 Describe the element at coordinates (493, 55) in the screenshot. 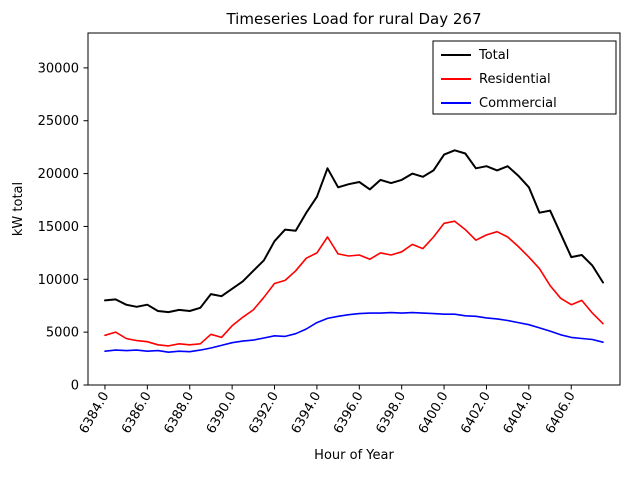

I see `legend-label-total: Total` at that location.